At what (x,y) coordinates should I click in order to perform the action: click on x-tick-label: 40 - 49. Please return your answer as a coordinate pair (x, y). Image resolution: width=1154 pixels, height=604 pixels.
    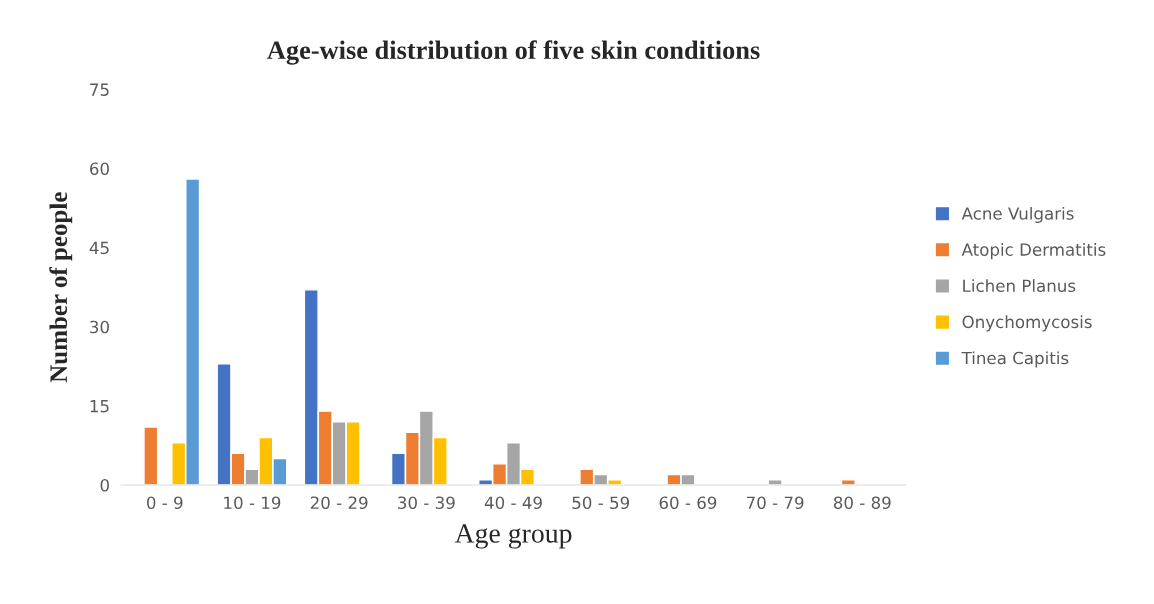
    Looking at the image, I should click on (513, 503).